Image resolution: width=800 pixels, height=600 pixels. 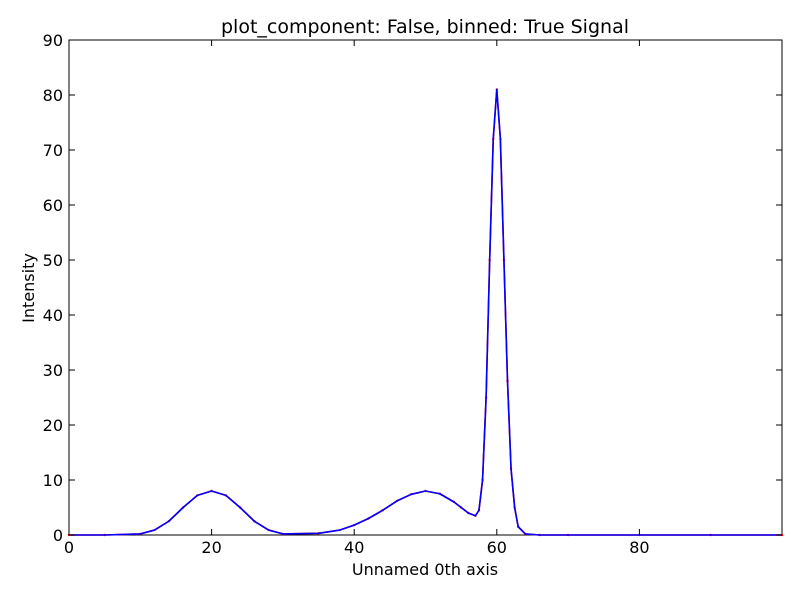 What do you see at coordinates (53, 205) in the screenshot?
I see `y-tick-label: 60` at bounding box center [53, 205].